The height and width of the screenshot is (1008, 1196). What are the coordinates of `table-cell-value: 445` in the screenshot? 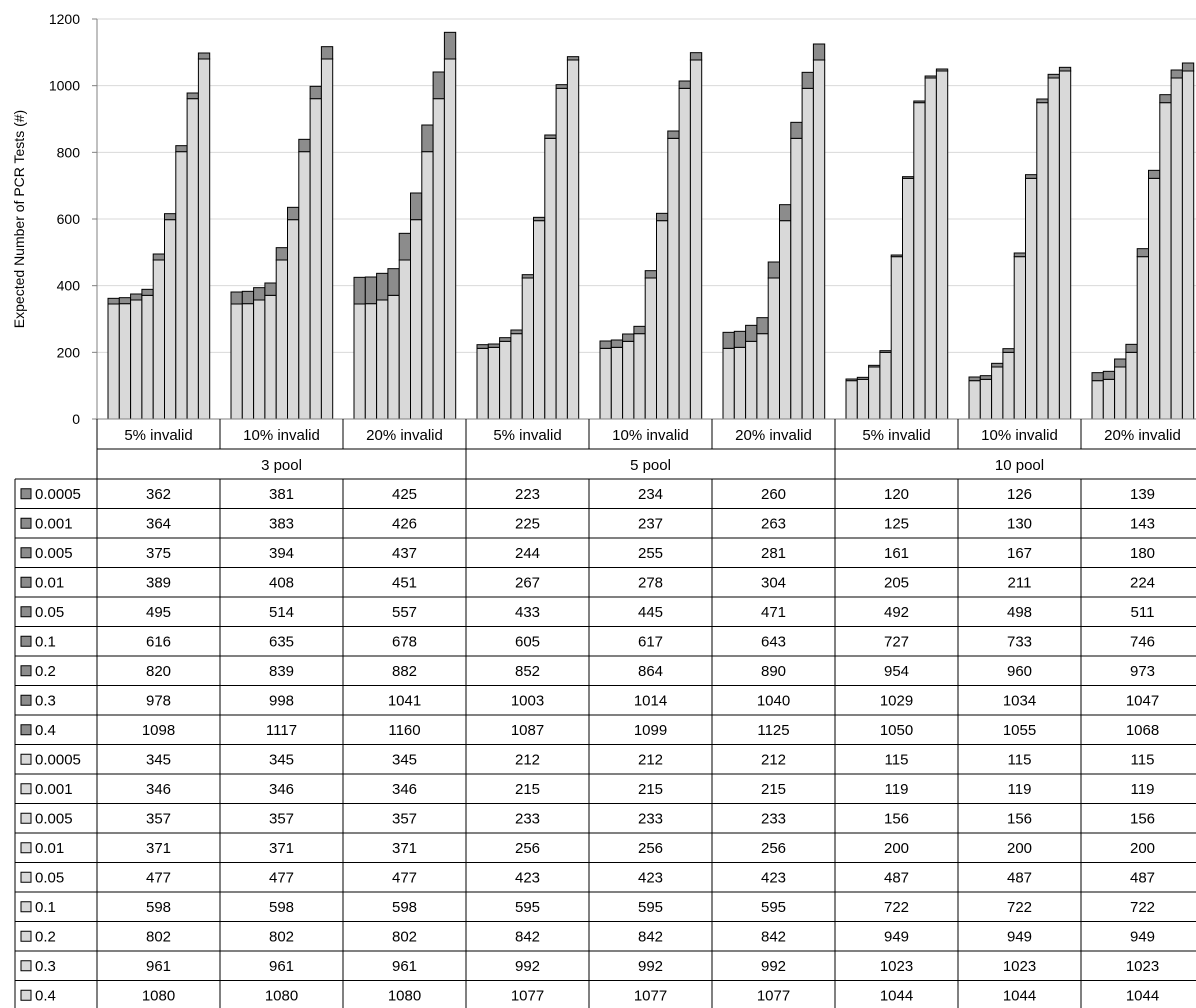 It's located at (650, 612).